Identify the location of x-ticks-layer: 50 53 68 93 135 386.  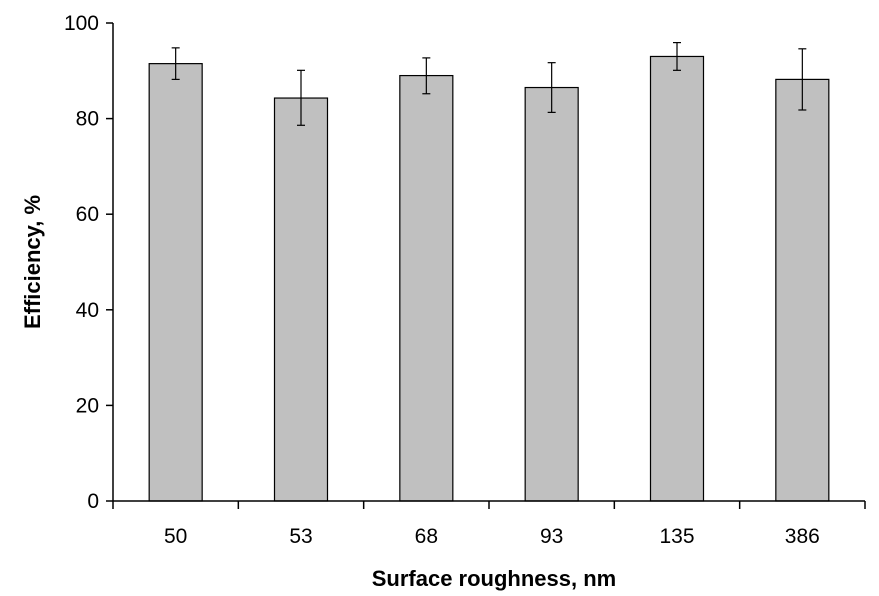
(489, 524).